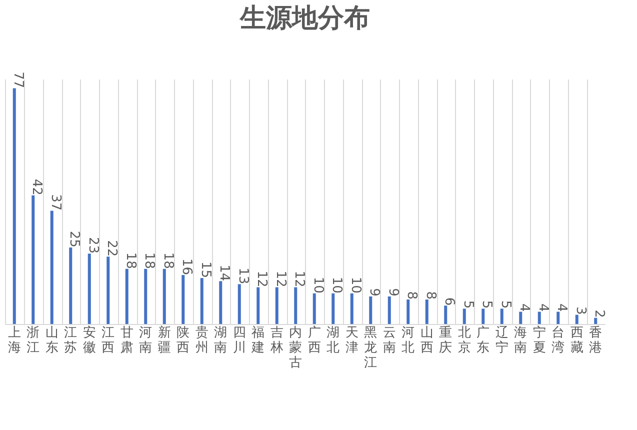  Describe the element at coordinates (18, 80) in the screenshot. I see `data-label: 77` at that location.